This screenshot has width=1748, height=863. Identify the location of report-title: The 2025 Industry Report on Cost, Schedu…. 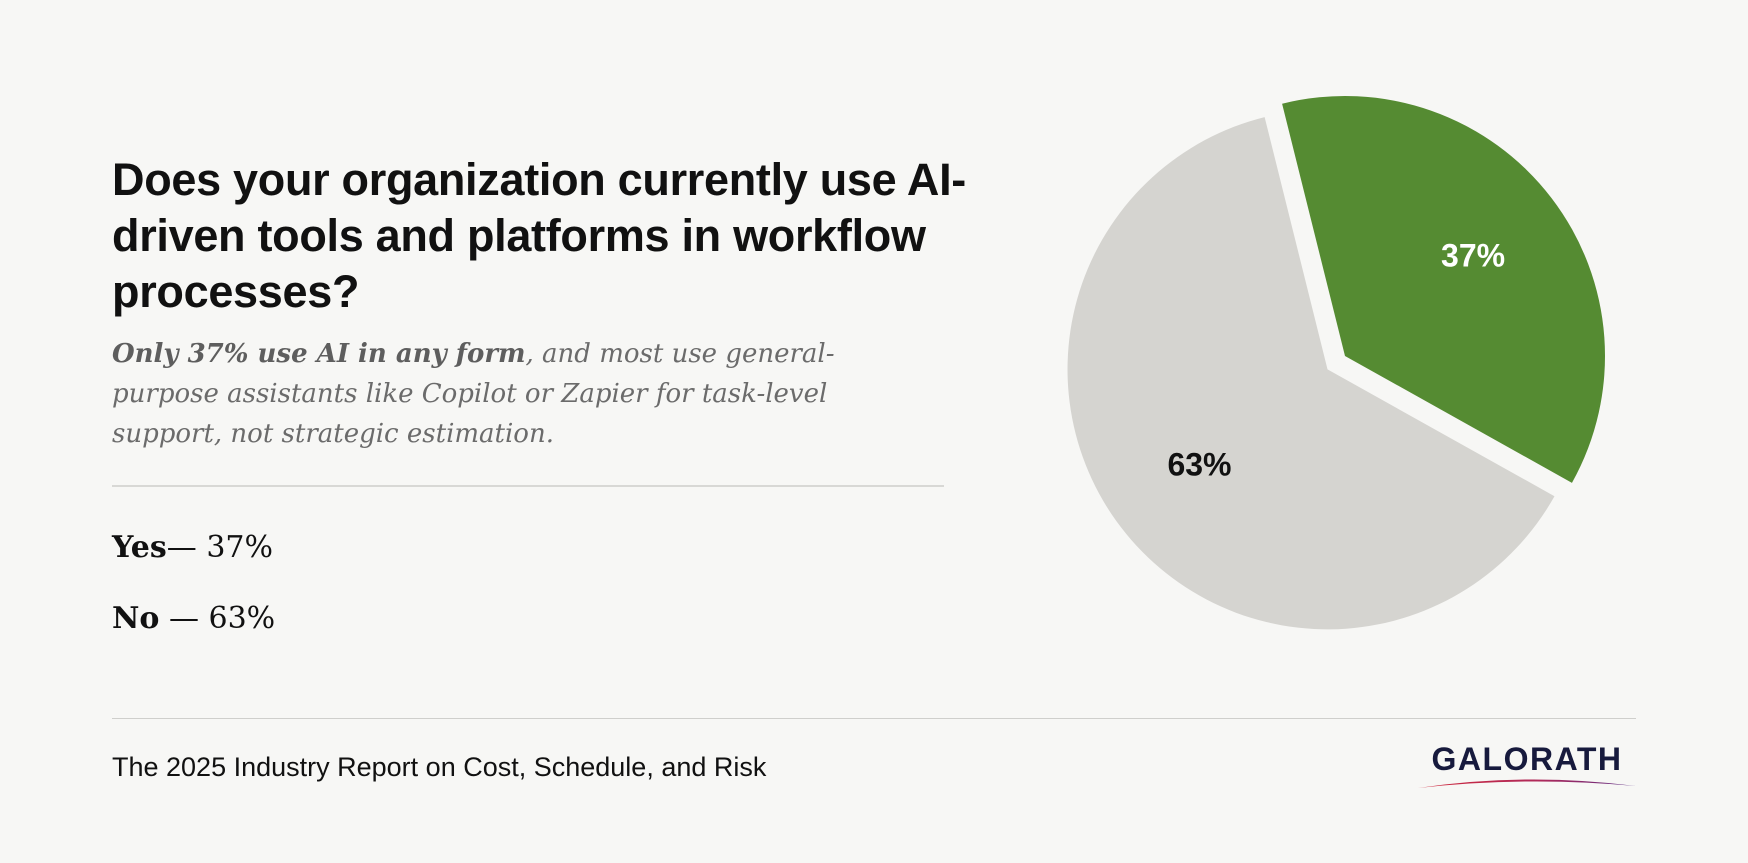
(439, 767).